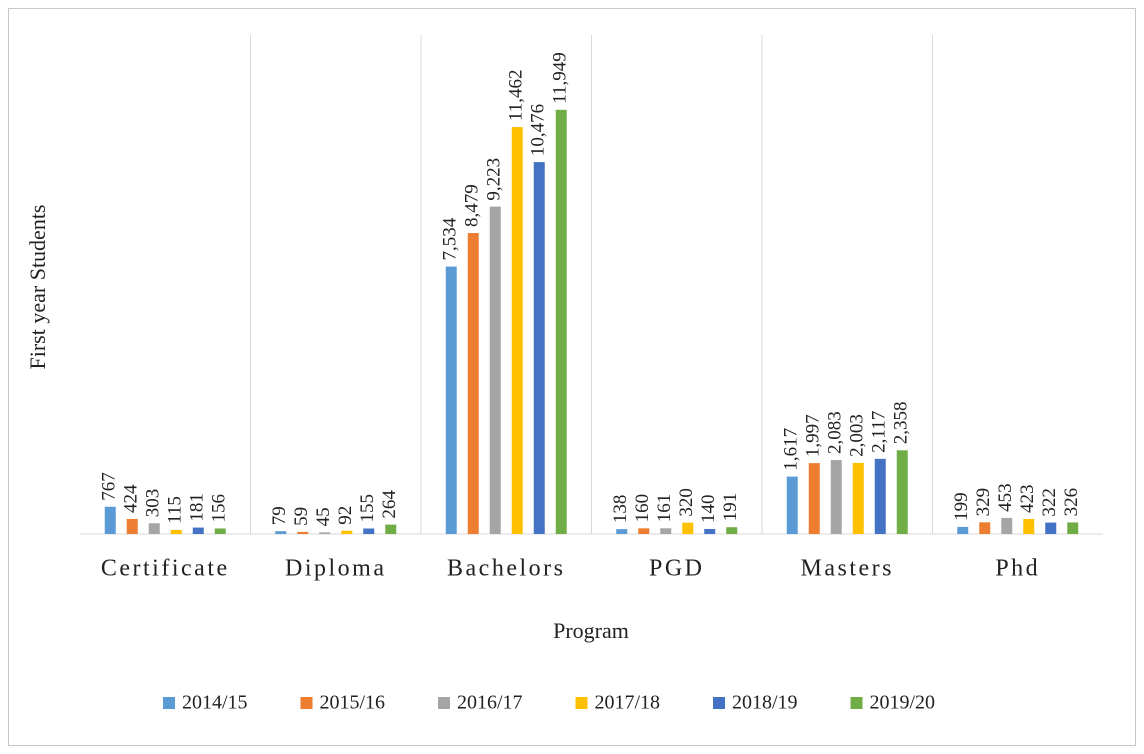  I want to click on x-tick-label: Bachelors, so click(506, 569).